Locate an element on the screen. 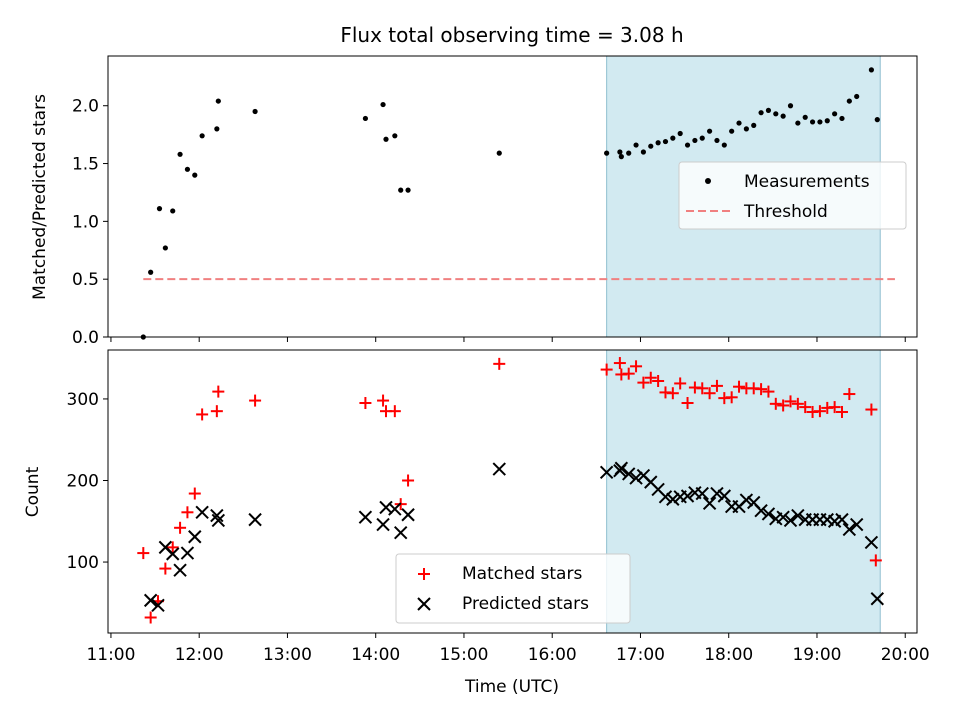 This screenshot has width=960, height=720. x-tick-label: 18:00 is located at coordinates (728, 655).